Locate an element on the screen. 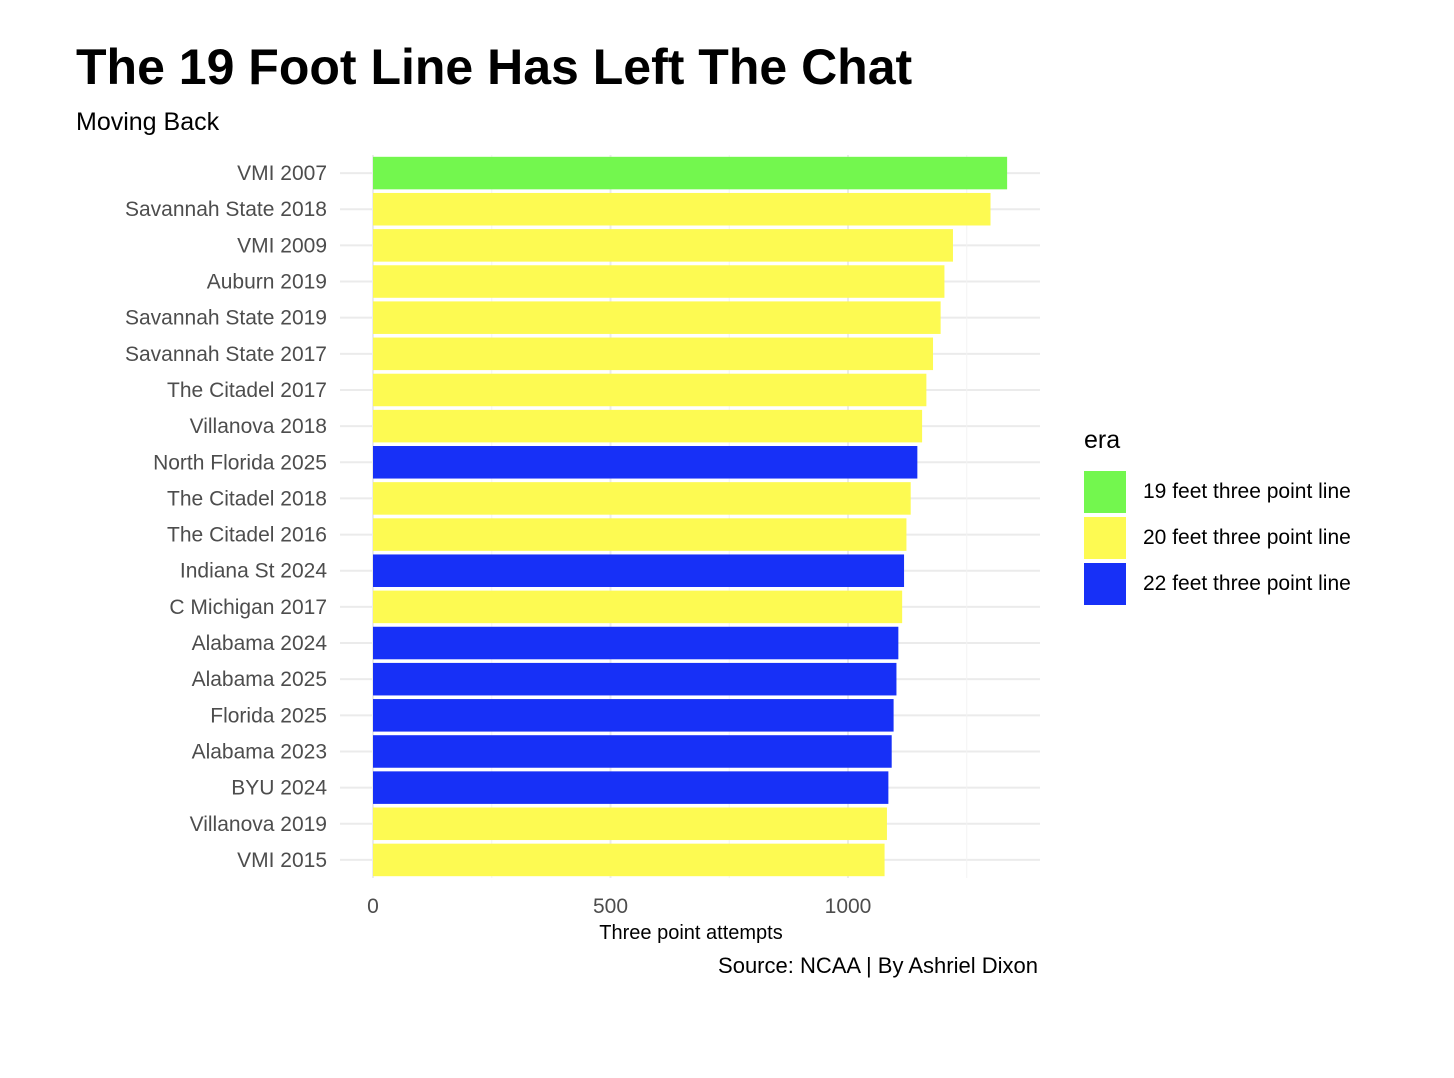  y-tick-label: The Citadel 2016 is located at coordinates (247, 535).